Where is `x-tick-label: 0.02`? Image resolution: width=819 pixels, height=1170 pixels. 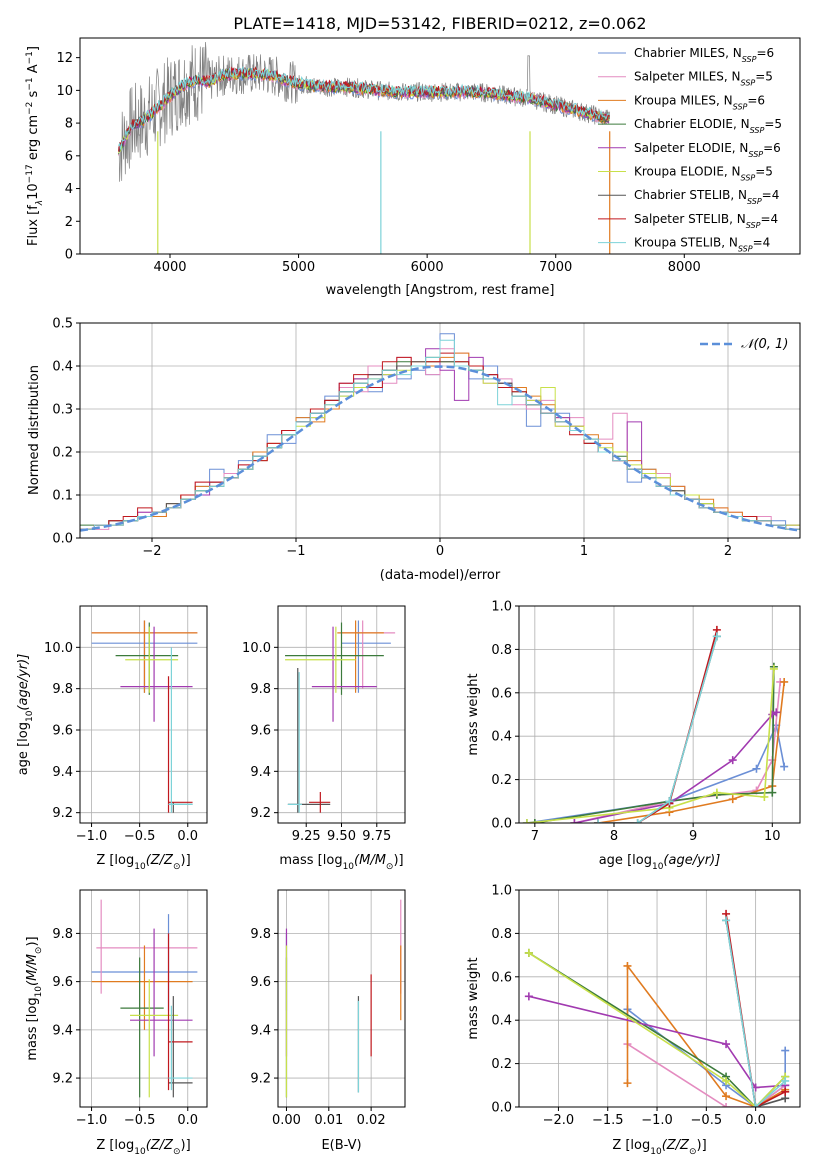 x-tick-label: 0.02 is located at coordinates (371, 1120).